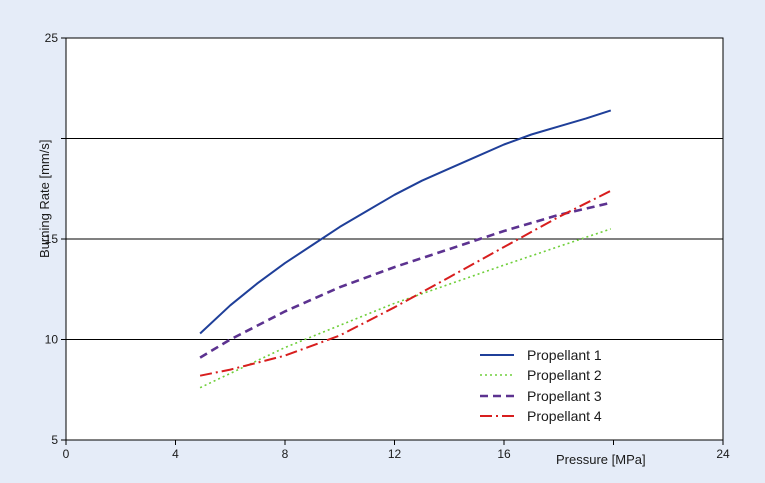 This screenshot has height=483, width=765. I want to click on legend-label-propellant-2: Propellant 2, so click(564, 375).